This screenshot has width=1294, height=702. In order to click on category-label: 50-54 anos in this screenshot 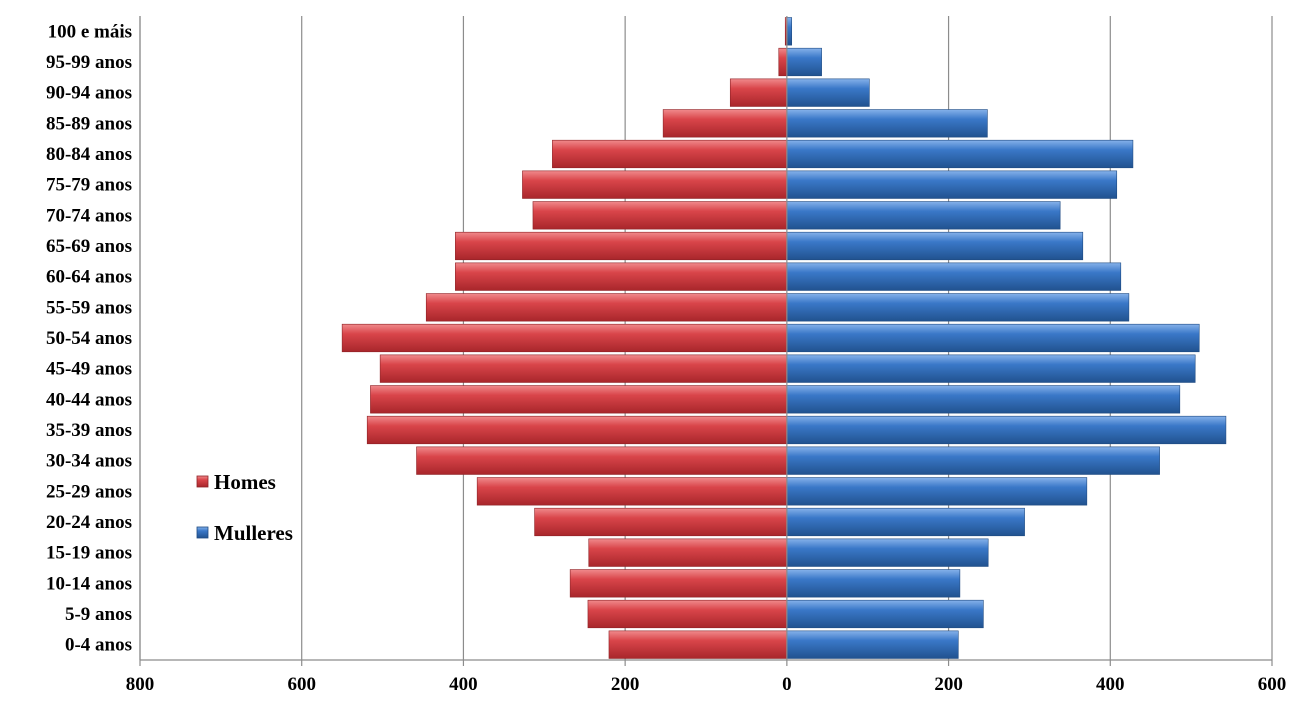, I will do `click(89, 338)`.